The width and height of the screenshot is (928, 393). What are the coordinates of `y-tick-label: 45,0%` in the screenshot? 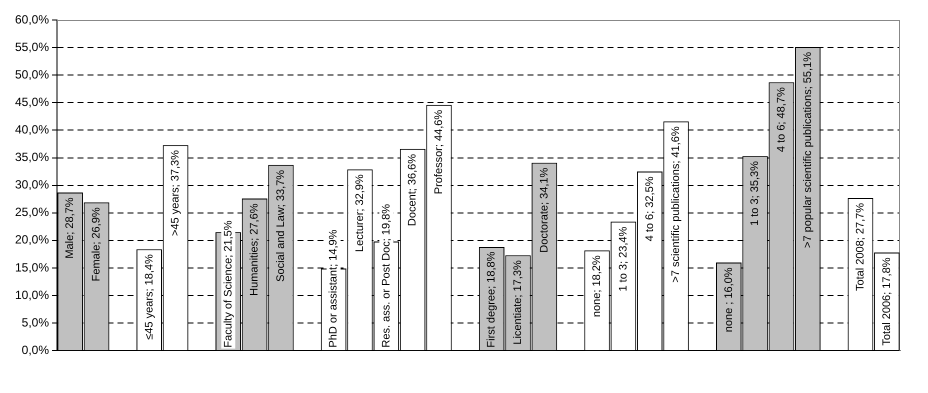 It's located at (32, 101).